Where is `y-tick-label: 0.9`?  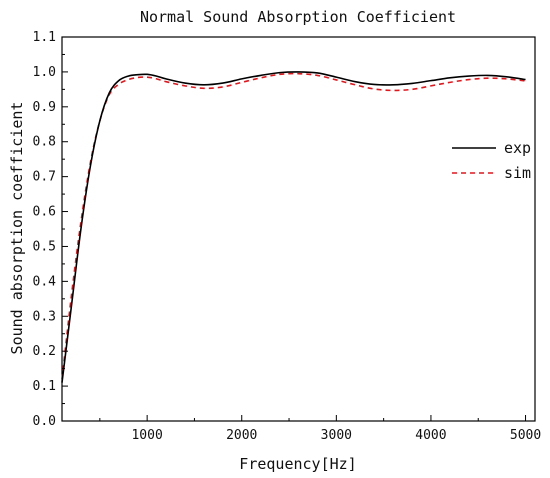 y-tick-label: 0.9 is located at coordinates (44, 107).